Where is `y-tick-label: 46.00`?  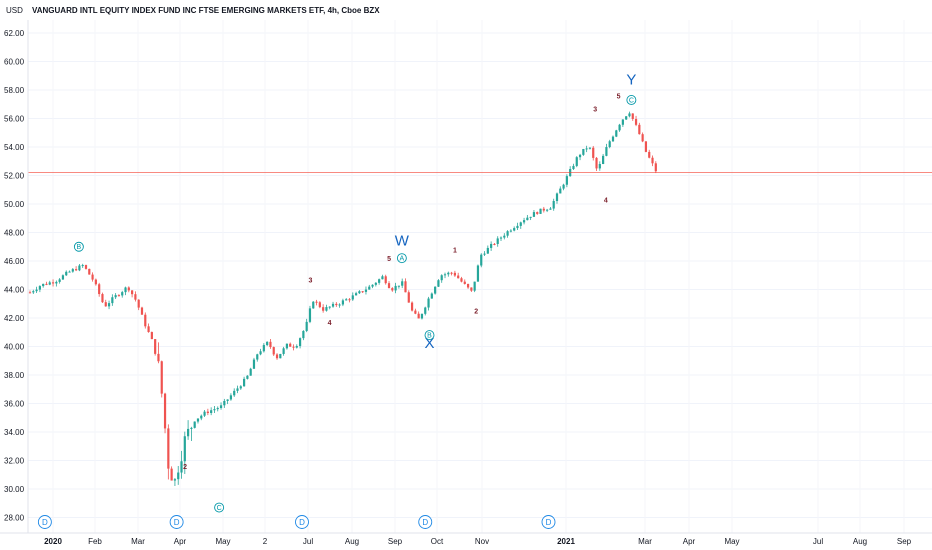 y-tick-label: 46.00 is located at coordinates (14, 261).